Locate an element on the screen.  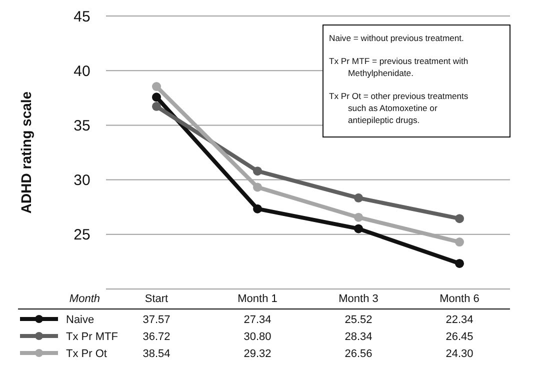
x-tick-label: Month 3 is located at coordinates (358, 299).